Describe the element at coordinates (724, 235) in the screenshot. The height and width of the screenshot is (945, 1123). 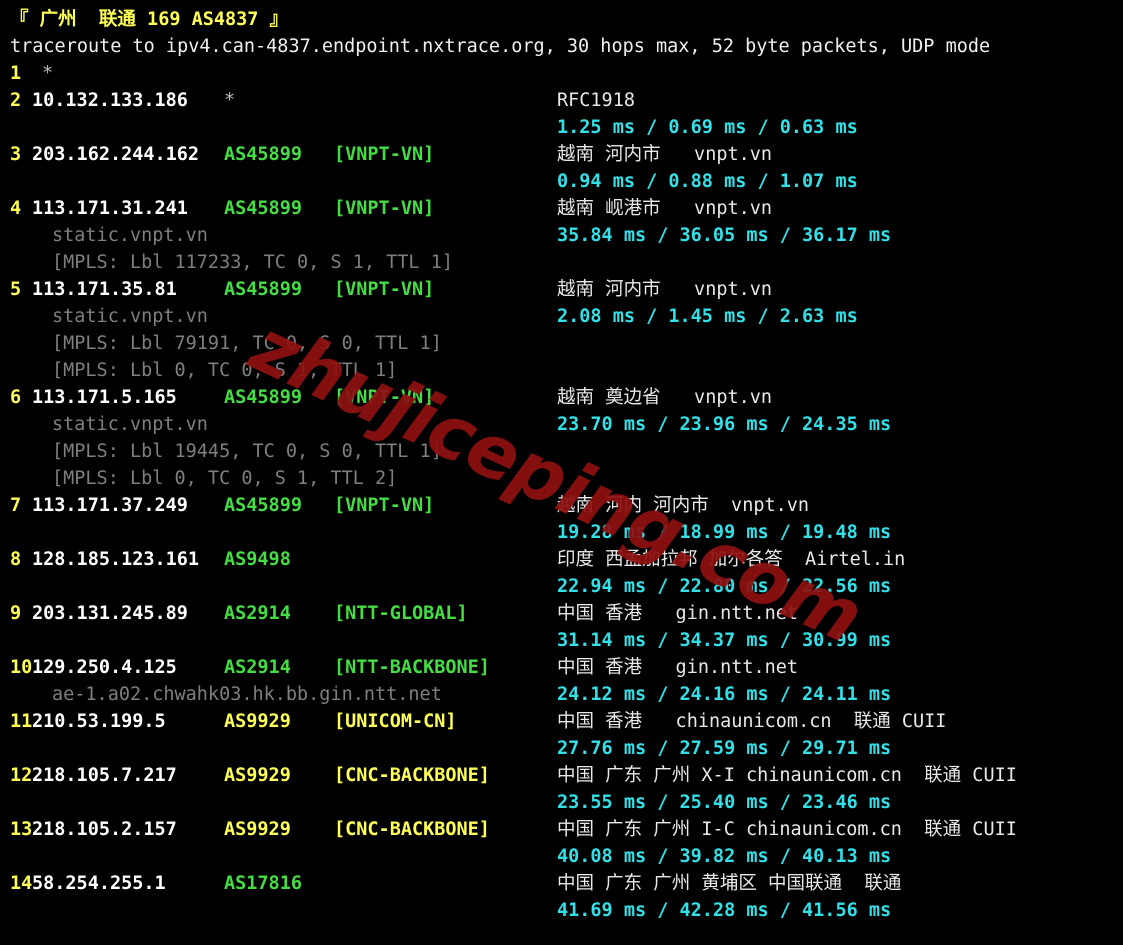
I see `hop-latency: 35.84 ms / 36.05 ms / 36.17 ms` at that location.